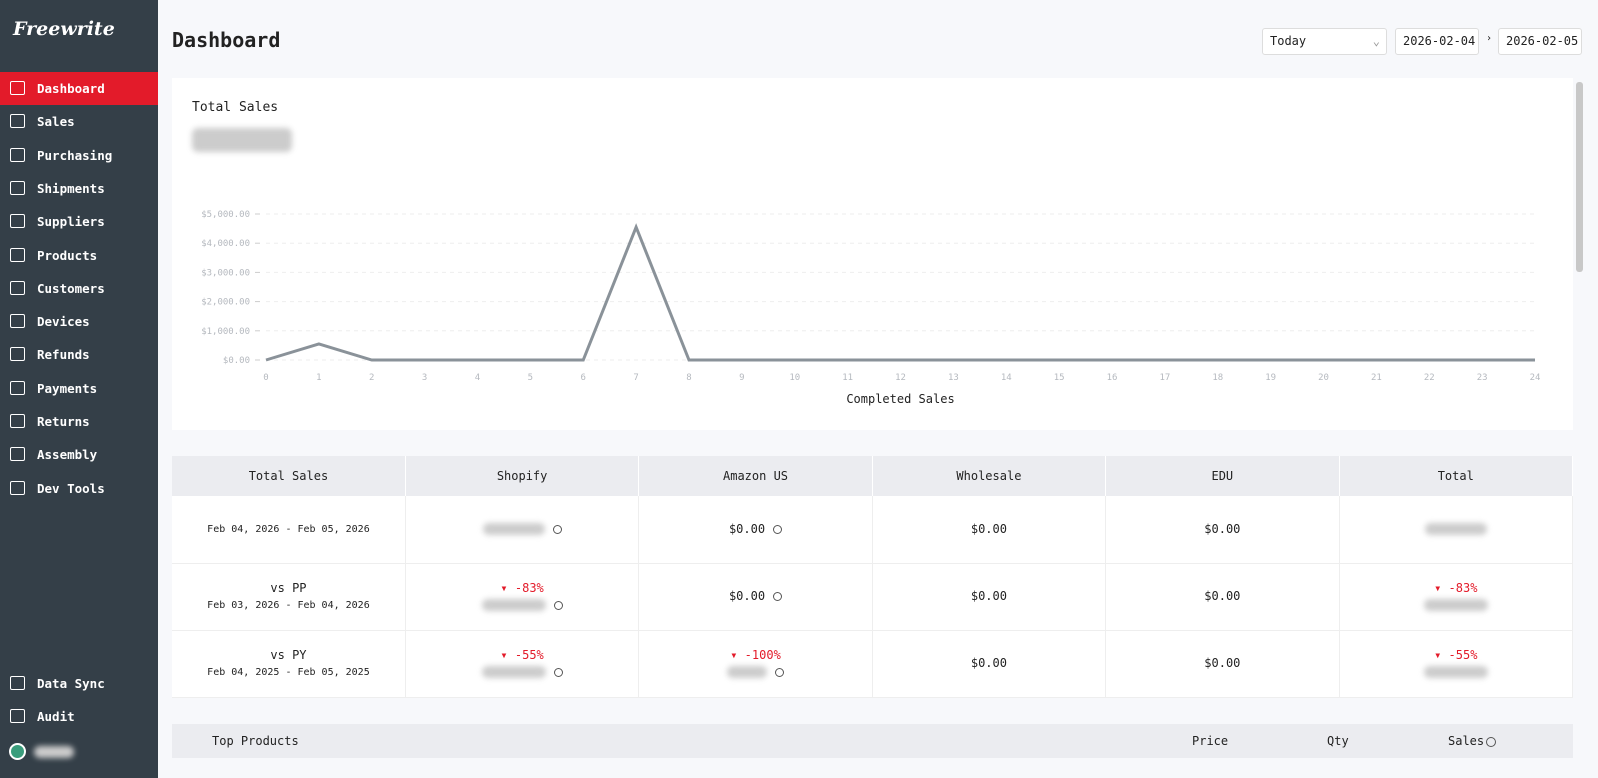 This screenshot has width=1598, height=778. I want to click on header-cell: Qty, so click(1338, 741).